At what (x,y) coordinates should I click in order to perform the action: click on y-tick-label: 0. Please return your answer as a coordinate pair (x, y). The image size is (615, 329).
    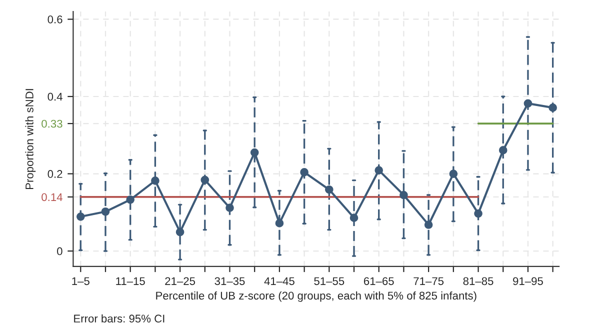
    Looking at the image, I should click on (59, 251).